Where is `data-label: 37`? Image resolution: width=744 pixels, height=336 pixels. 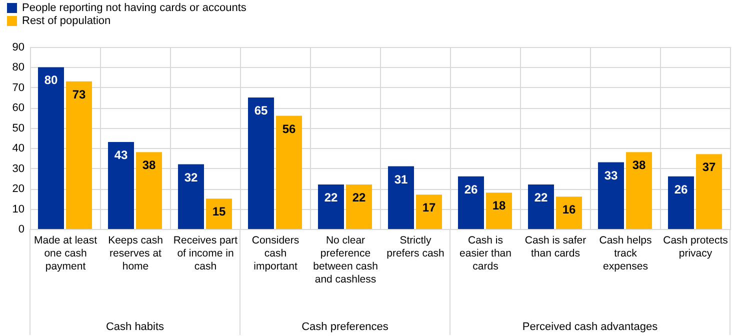 data-label: 37 is located at coordinates (709, 167).